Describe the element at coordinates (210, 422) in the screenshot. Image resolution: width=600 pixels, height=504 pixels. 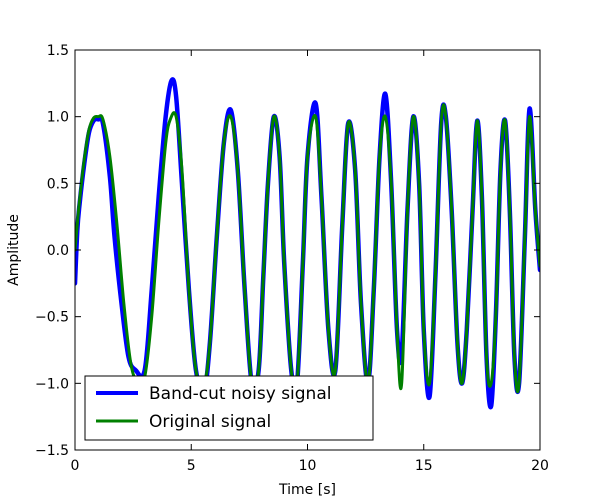
I see `legend-label-original: Original signal` at that location.